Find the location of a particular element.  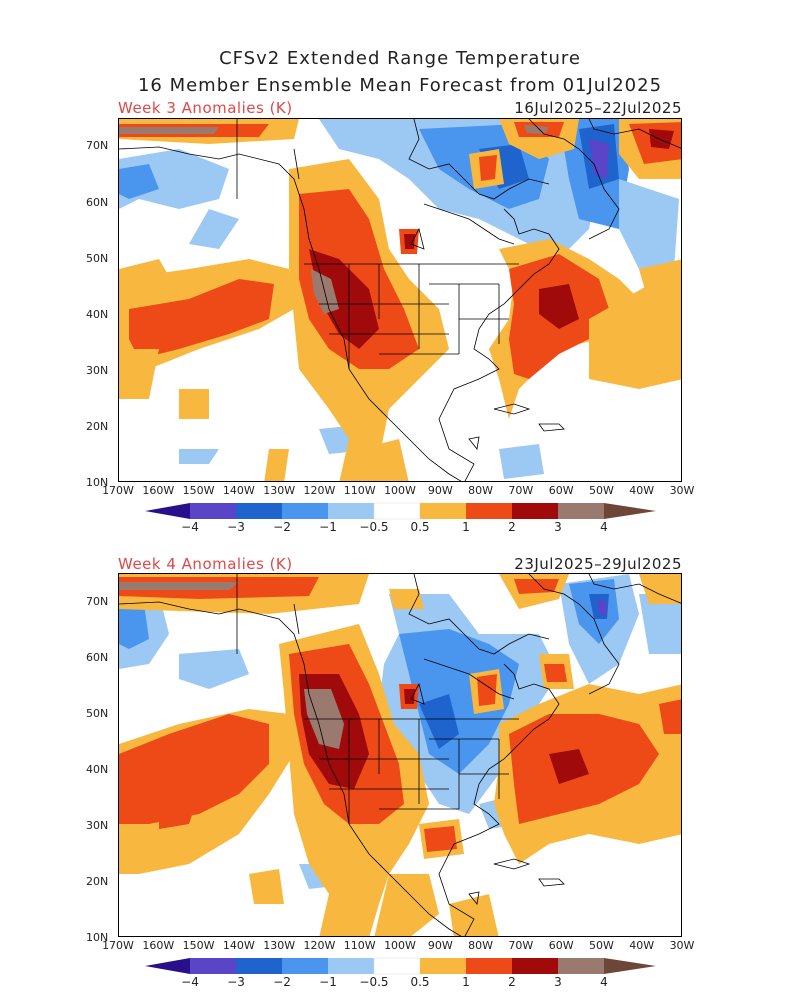

week4-colorbar: −4 −3 −2 −1 −0.5 0.5 1 2 3 4 is located at coordinates (400, 975).